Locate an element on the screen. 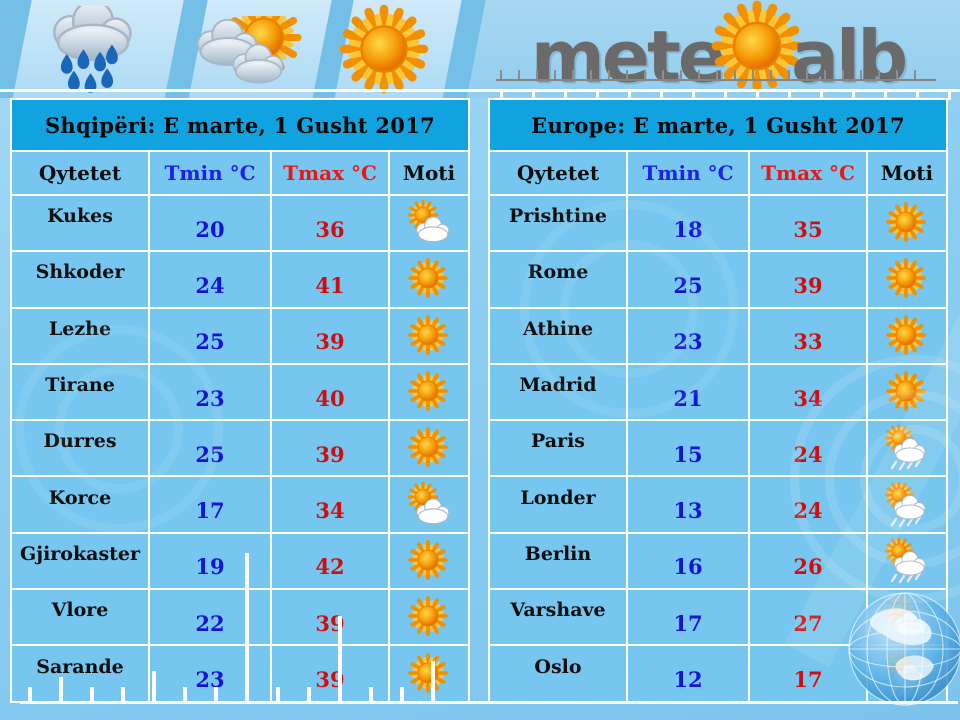 The width and height of the screenshot is (960, 720). city-cell: Tirane is located at coordinates (80, 392).